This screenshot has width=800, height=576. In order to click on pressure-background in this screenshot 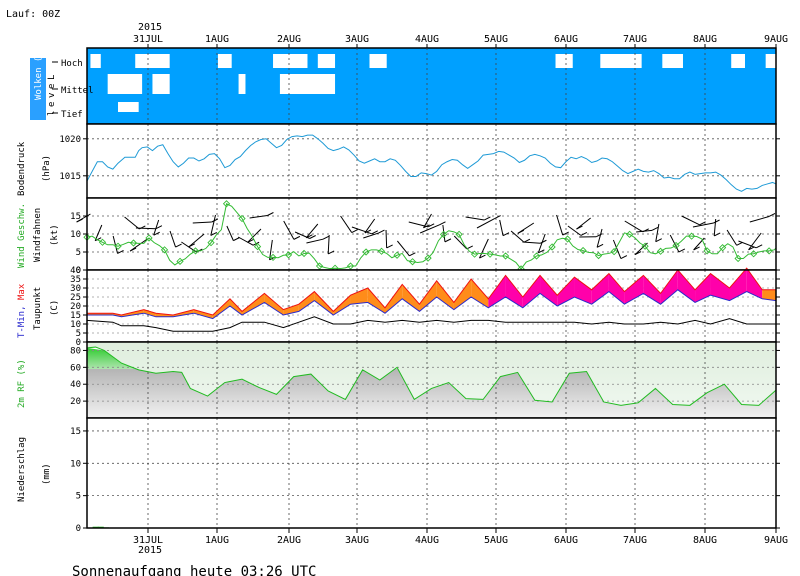, I will do `click(431, 161)`.